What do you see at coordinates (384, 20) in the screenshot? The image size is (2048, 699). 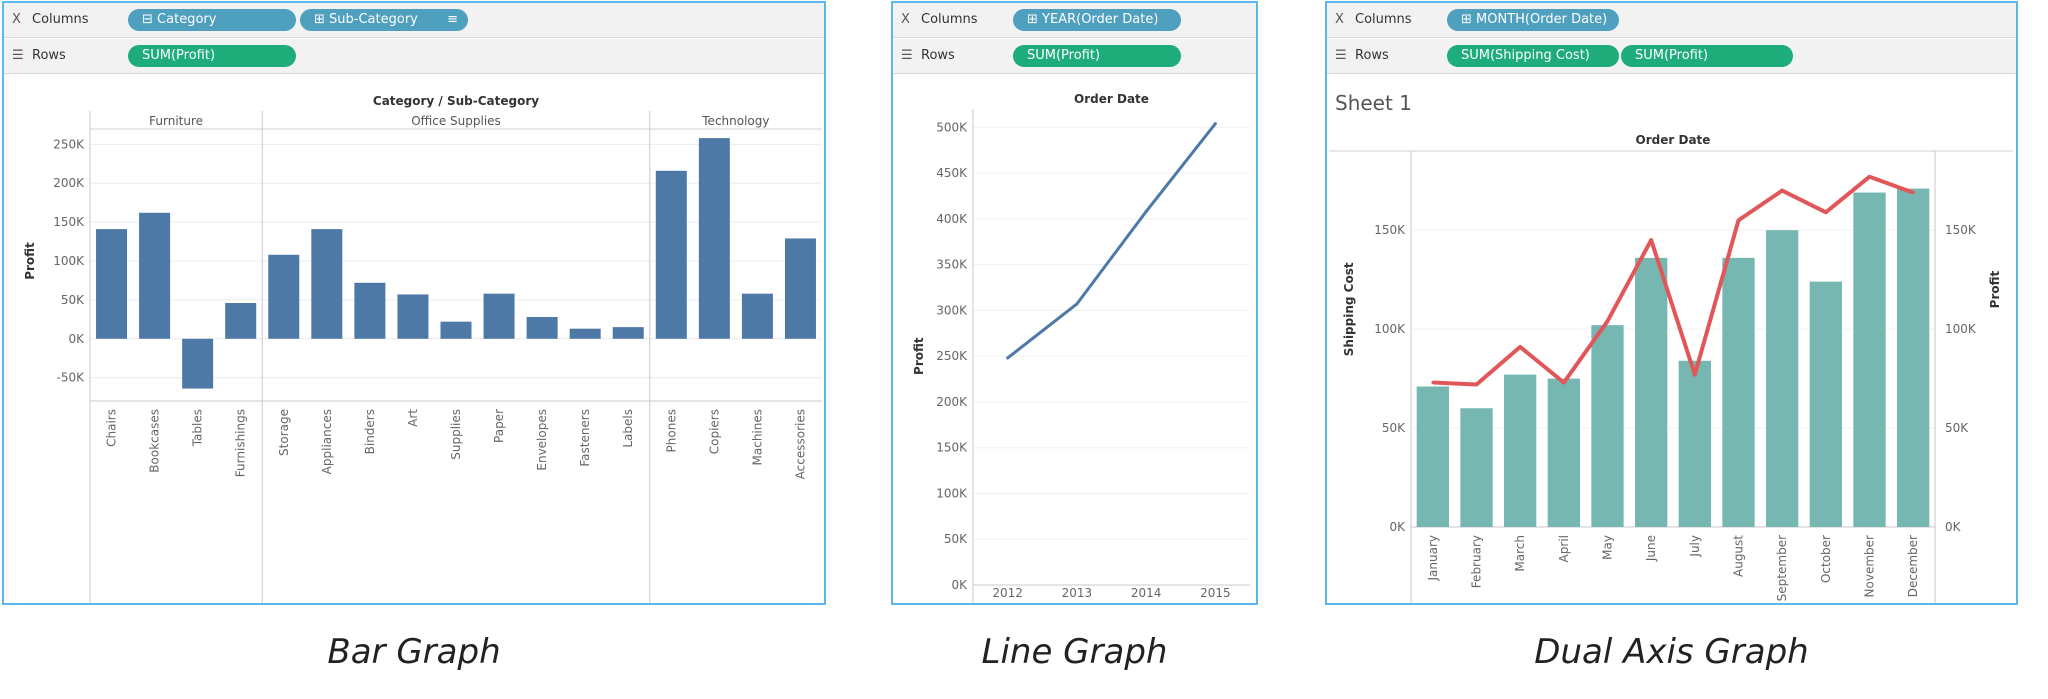 I see `sub-category-pill: ⊞ Sub-Category ≡` at bounding box center [384, 20].